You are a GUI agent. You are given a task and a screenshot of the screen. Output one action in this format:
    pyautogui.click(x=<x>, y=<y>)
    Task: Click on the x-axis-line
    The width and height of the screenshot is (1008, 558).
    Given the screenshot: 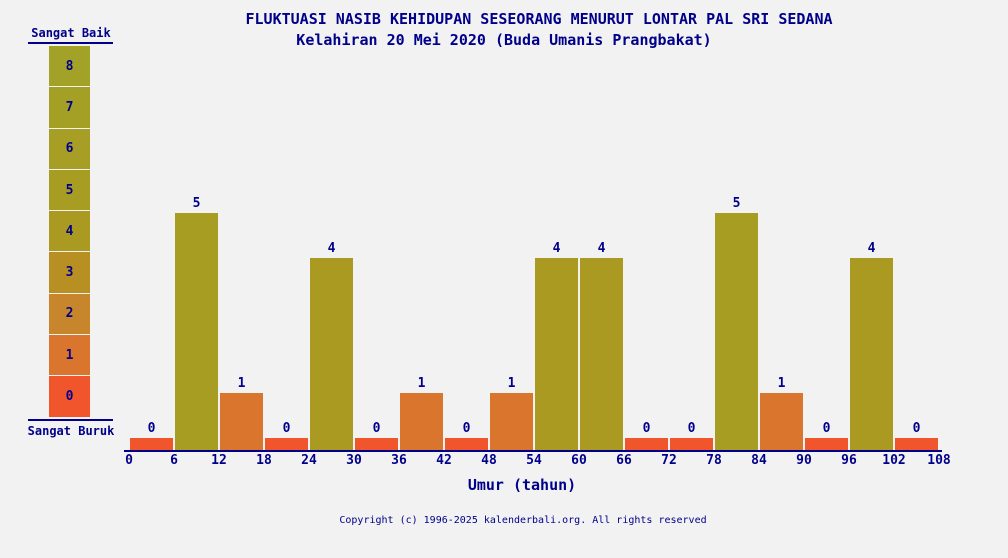 What is the action you would take?
    pyautogui.click(x=533, y=451)
    